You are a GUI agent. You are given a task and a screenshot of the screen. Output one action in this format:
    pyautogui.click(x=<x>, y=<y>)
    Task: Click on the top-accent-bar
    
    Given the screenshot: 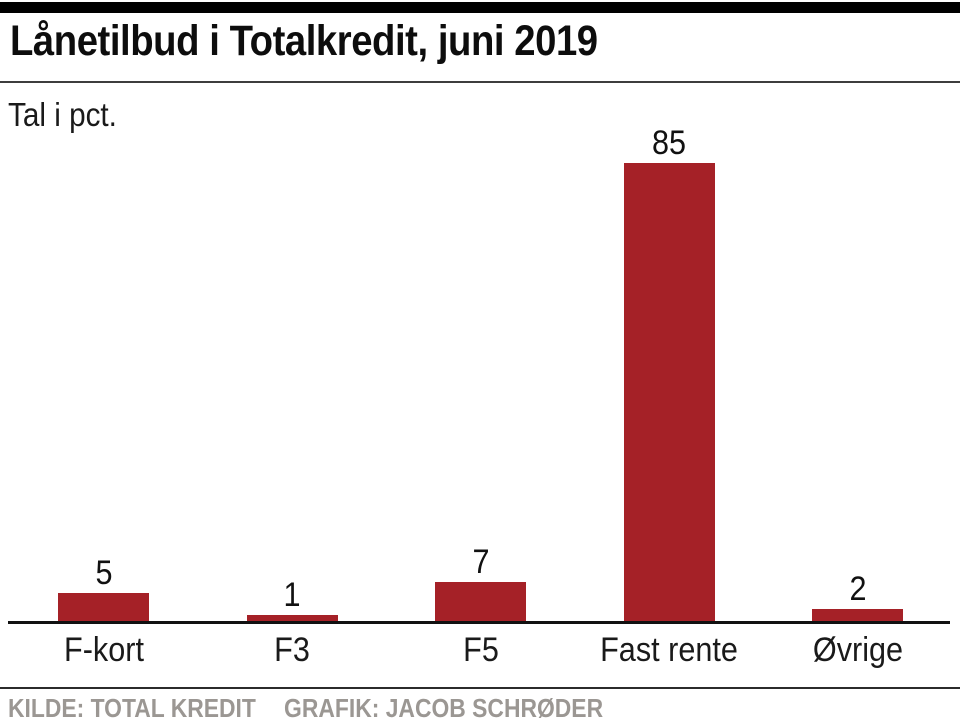 What is the action you would take?
    pyautogui.click(x=480, y=7)
    